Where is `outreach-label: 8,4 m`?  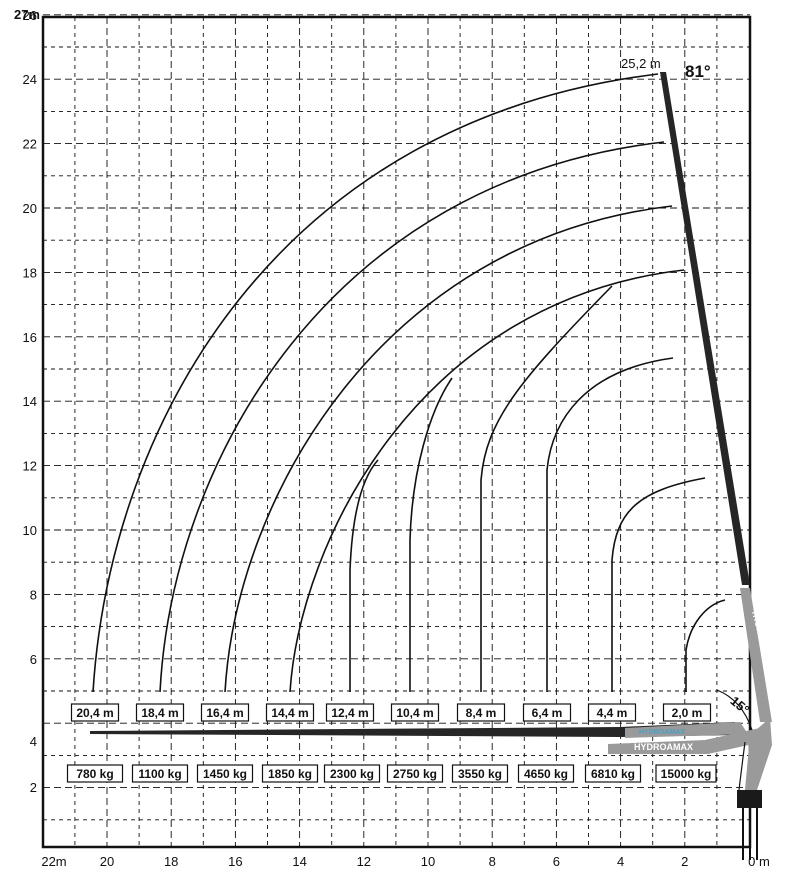 outreach-label: 8,4 m is located at coordinates (481, 713).